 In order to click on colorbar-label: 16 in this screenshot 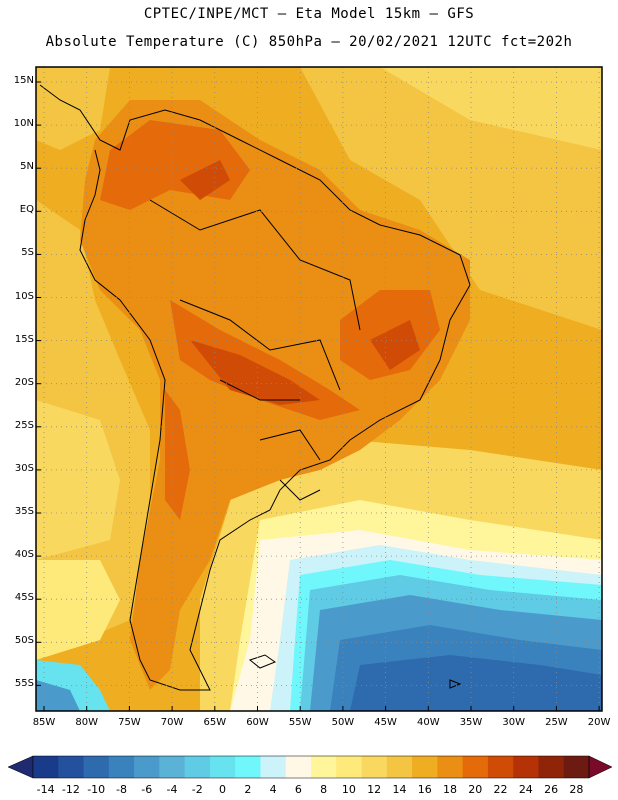, I will do `click(424, 789)`.